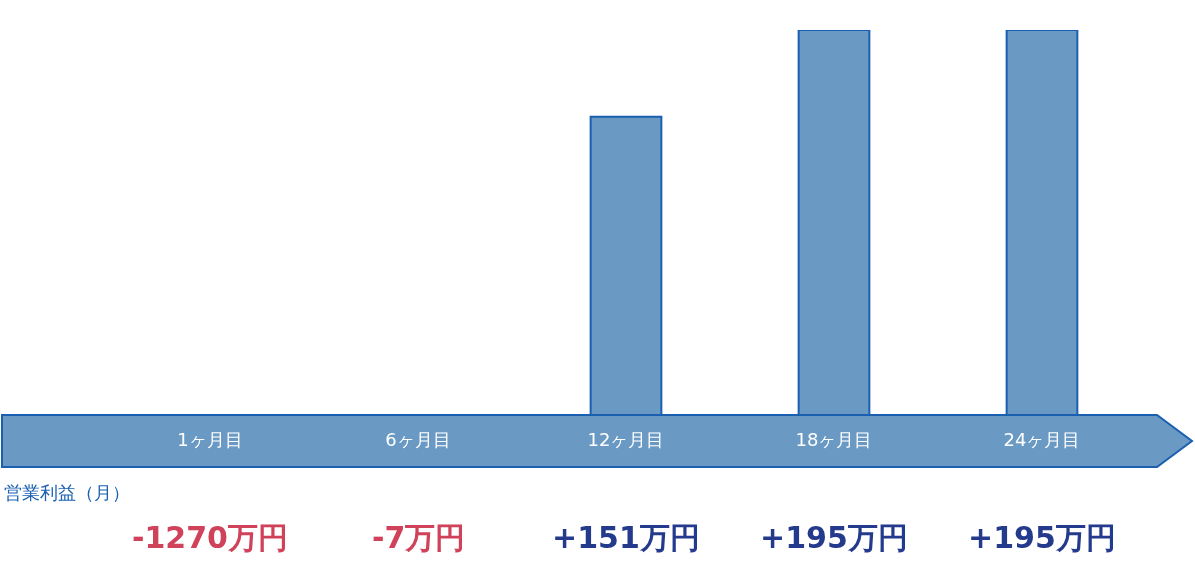 This screenshot has height=586, width=1195. Describe the element at coordinates (626, 439) in the screenshot. I see `x-tick-label: 12ヶ月目` at that location.